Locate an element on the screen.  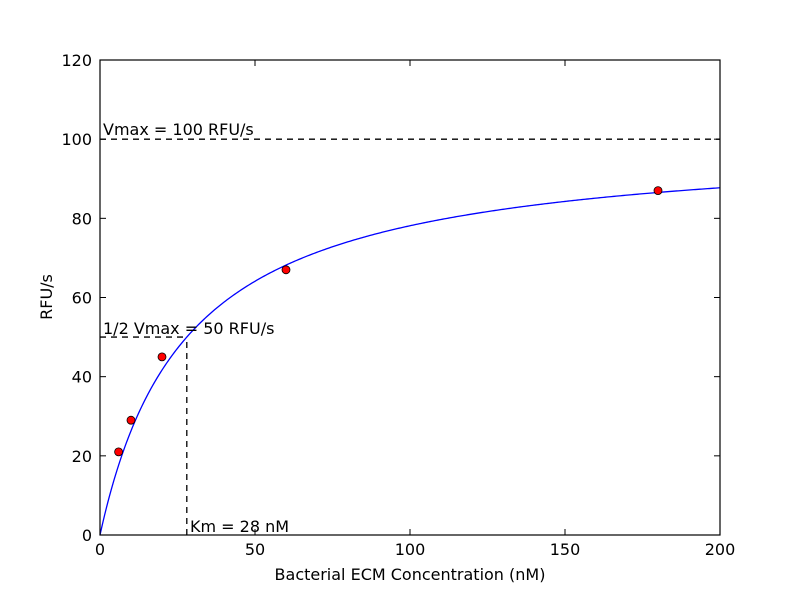
y-tick-label: 120 is located at coordinates (76, 60).